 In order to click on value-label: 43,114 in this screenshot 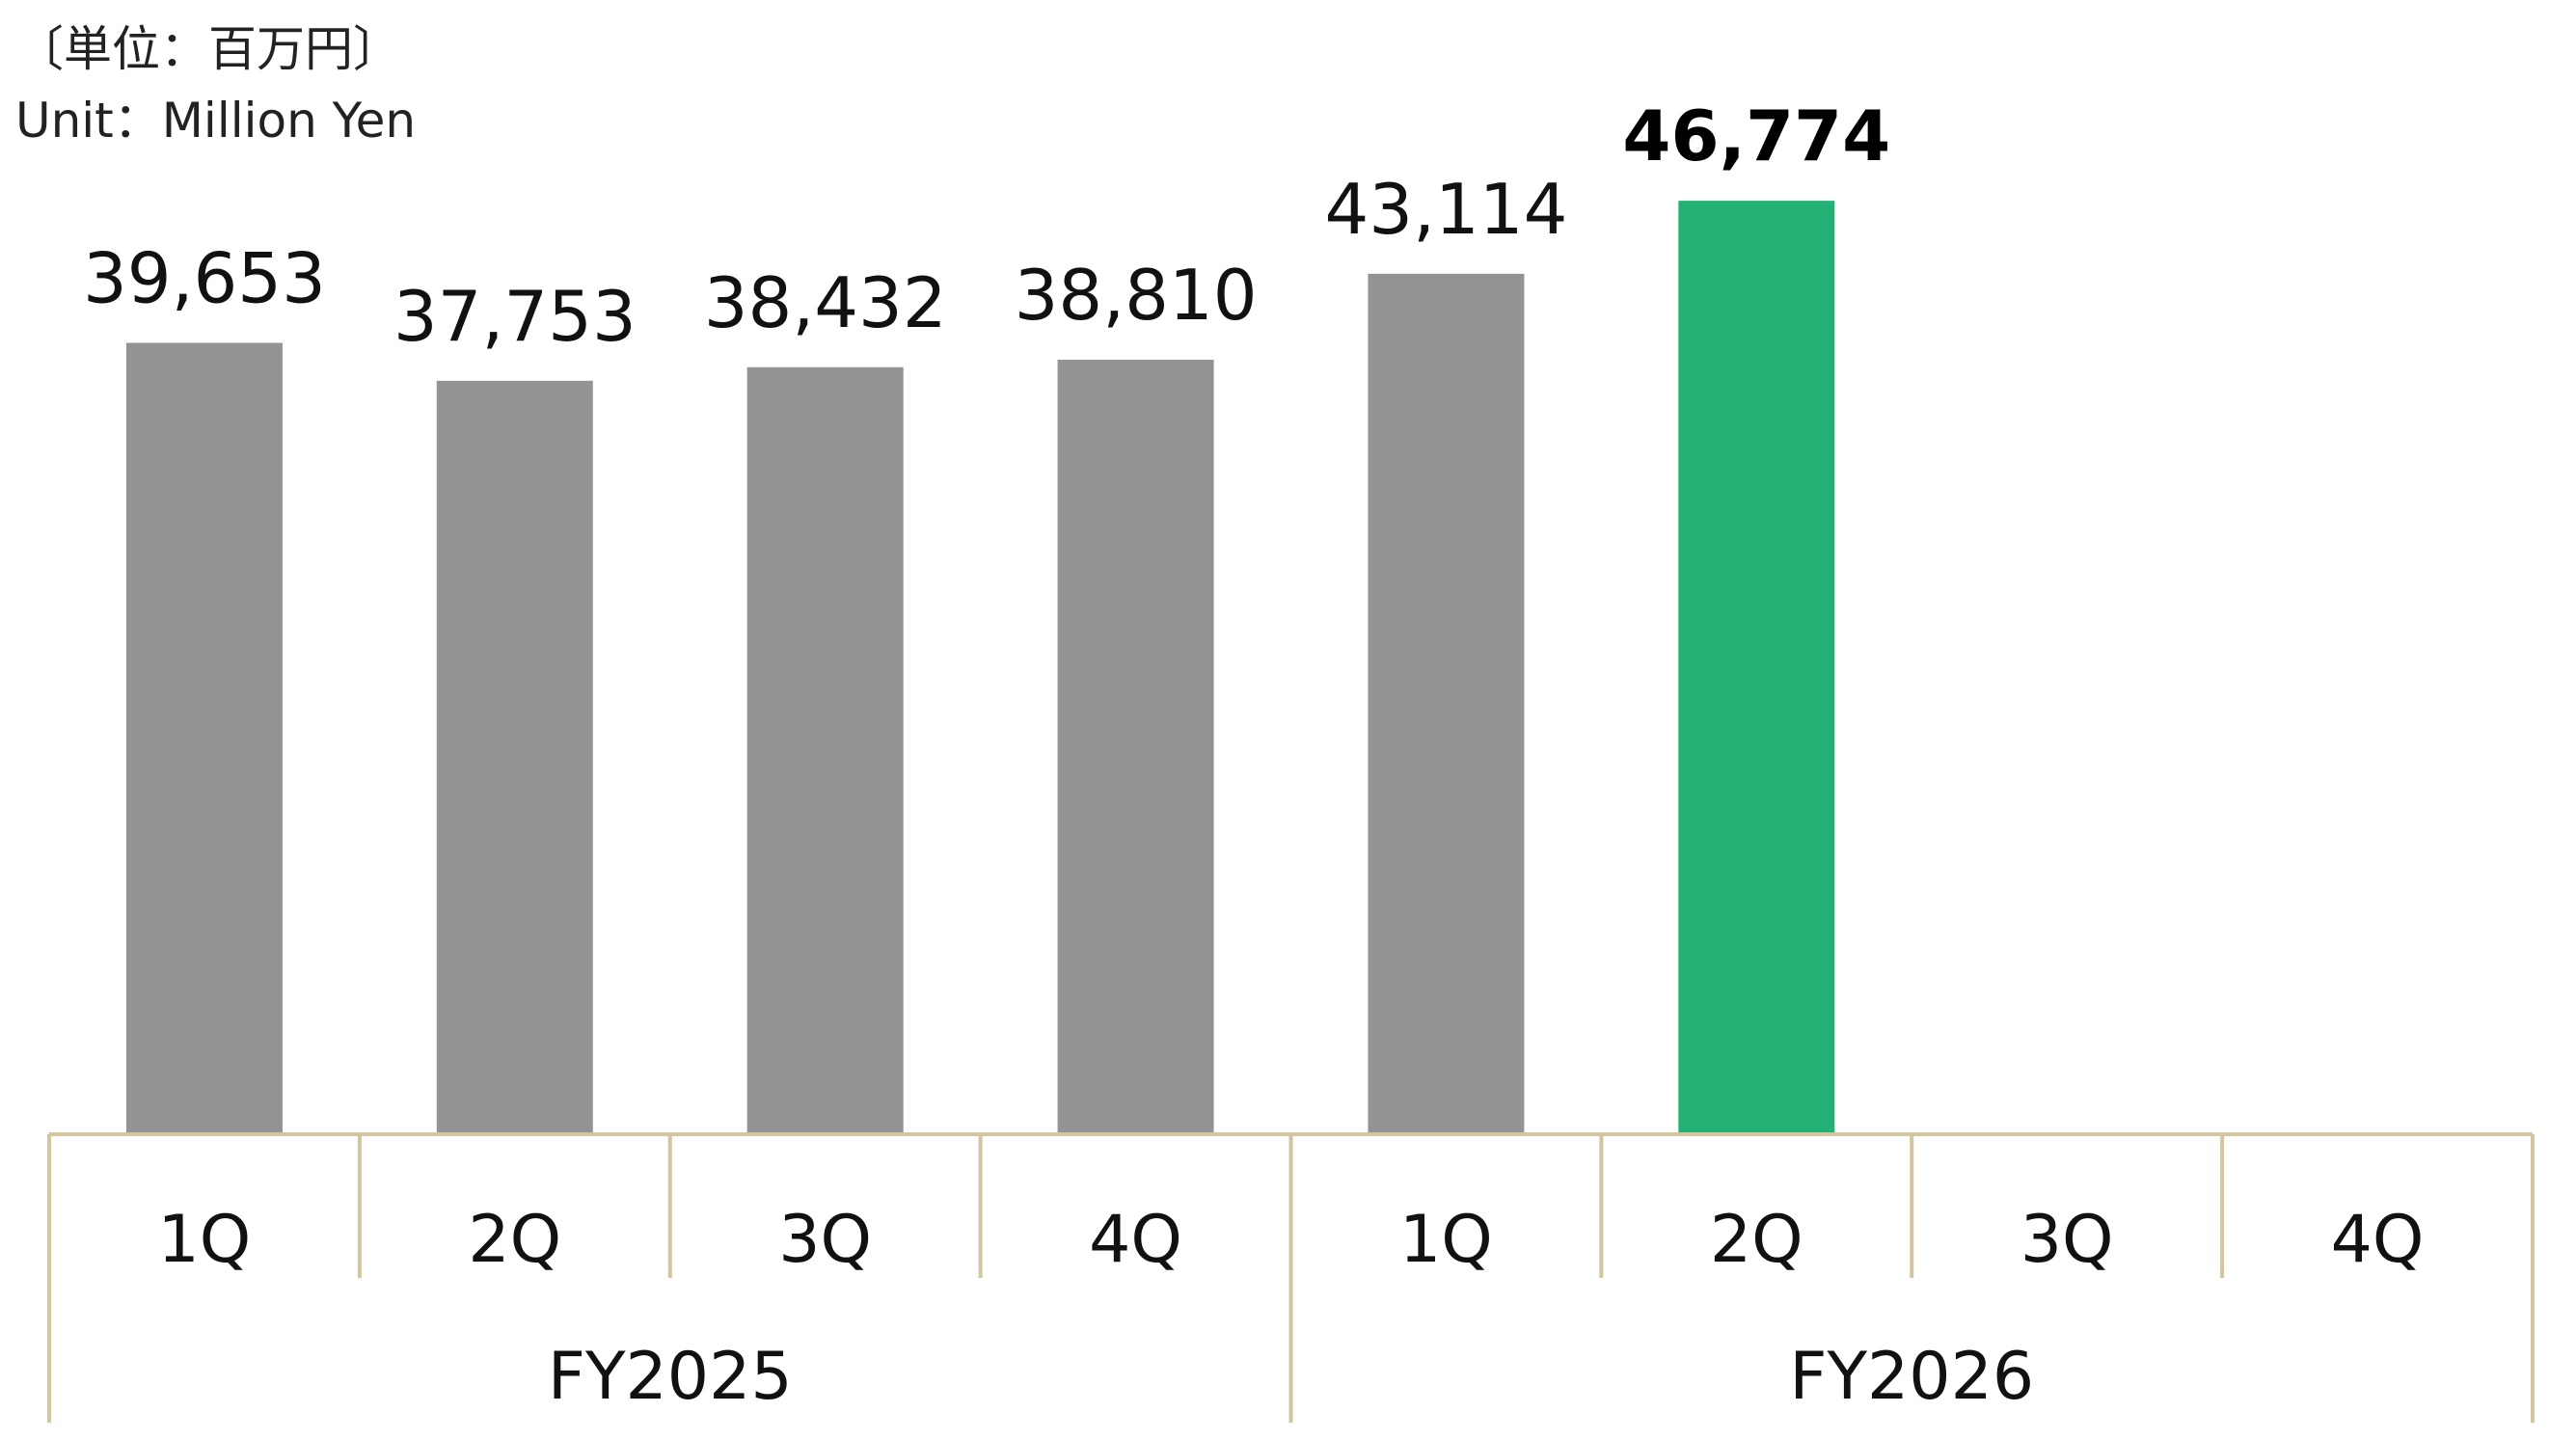, I will do `click(1445, 209)`.